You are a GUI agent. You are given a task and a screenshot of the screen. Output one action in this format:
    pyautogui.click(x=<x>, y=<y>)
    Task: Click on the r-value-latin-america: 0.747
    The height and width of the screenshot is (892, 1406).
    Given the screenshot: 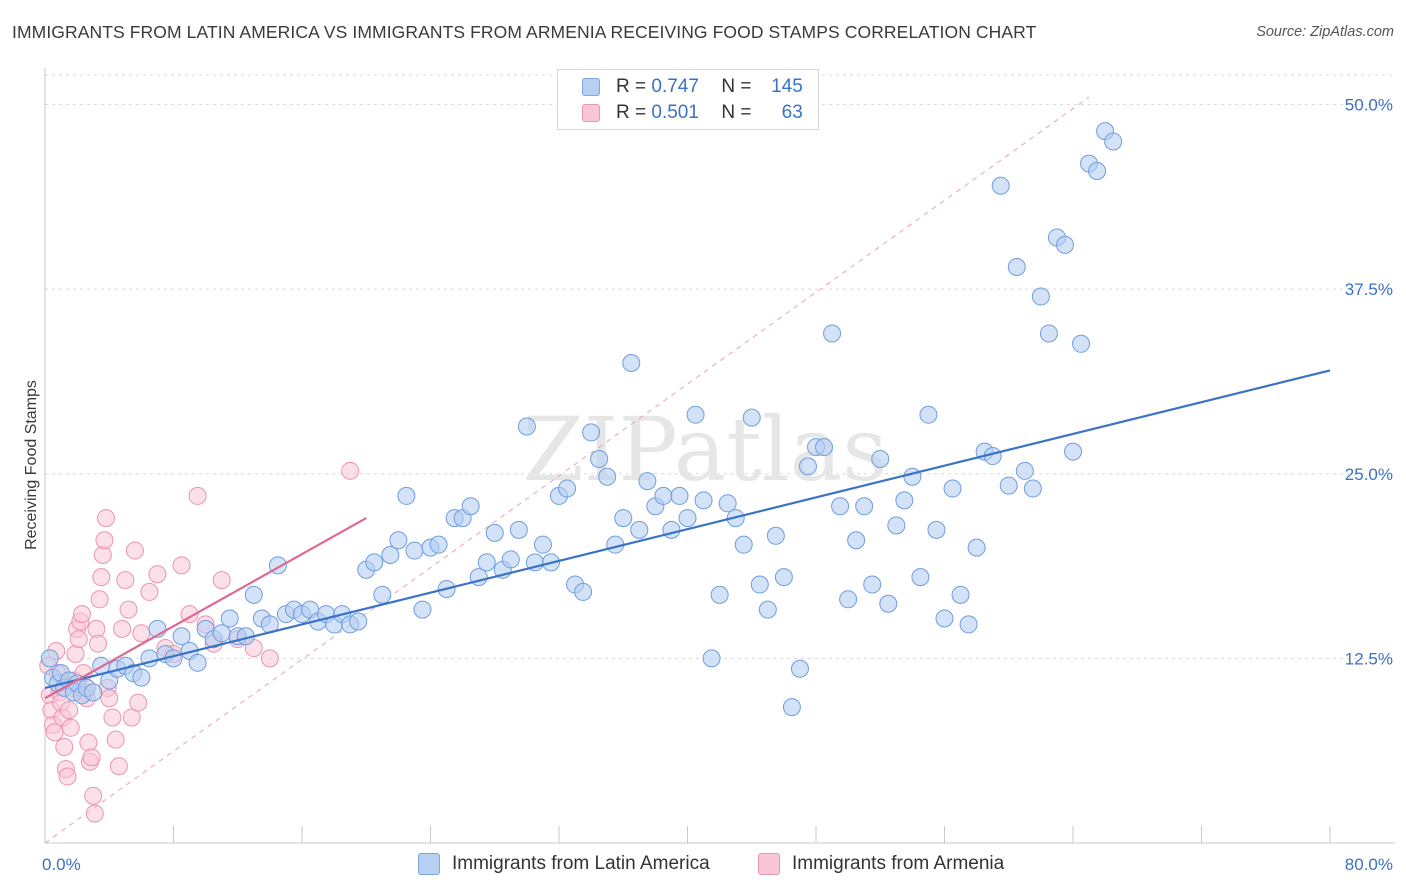 What is the action you would take?
    pyautogui.click(x=675, y=86)
    